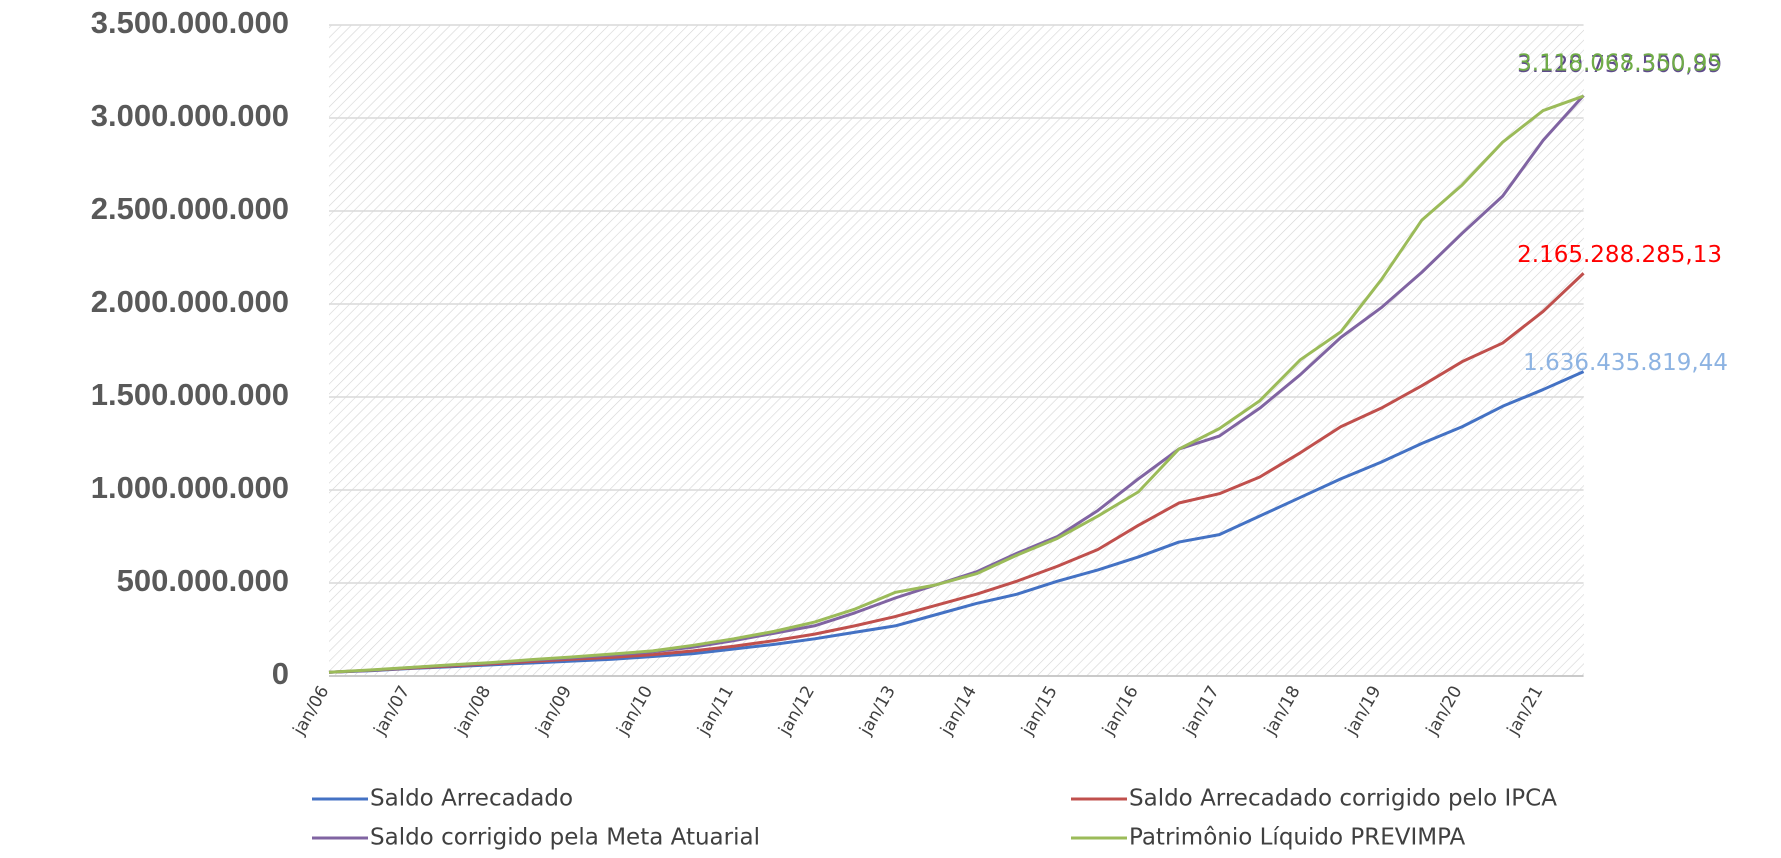 This screenshot has height=858, width=1781. What do you see at coordinates (1444, 711) in the screenshot?
I see `x-tick-label: jan/20` at bounding box center [1444, 711].